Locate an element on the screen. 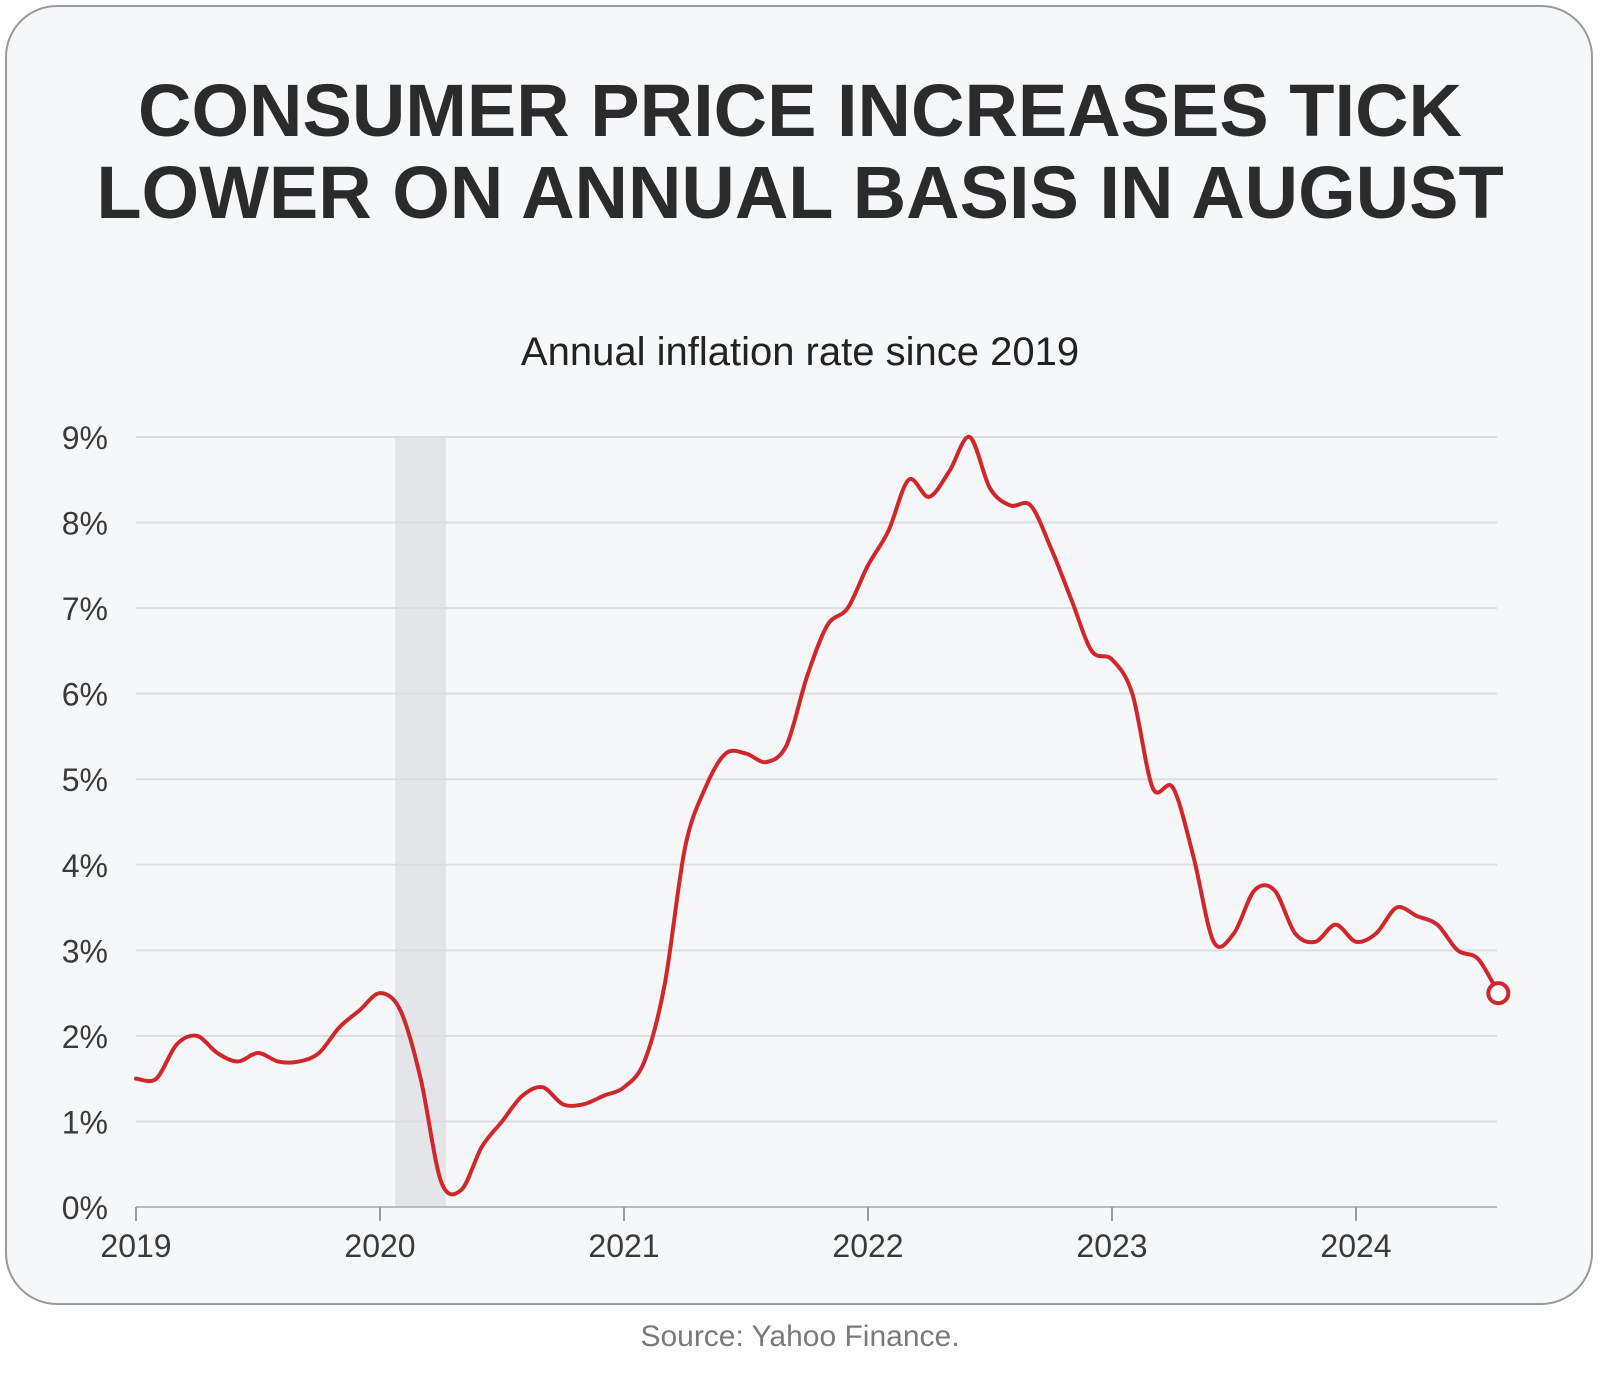 The width and height of the screenshot is (1600, 1382). y-tick-label: 9% is located at coordinates (85, 438).